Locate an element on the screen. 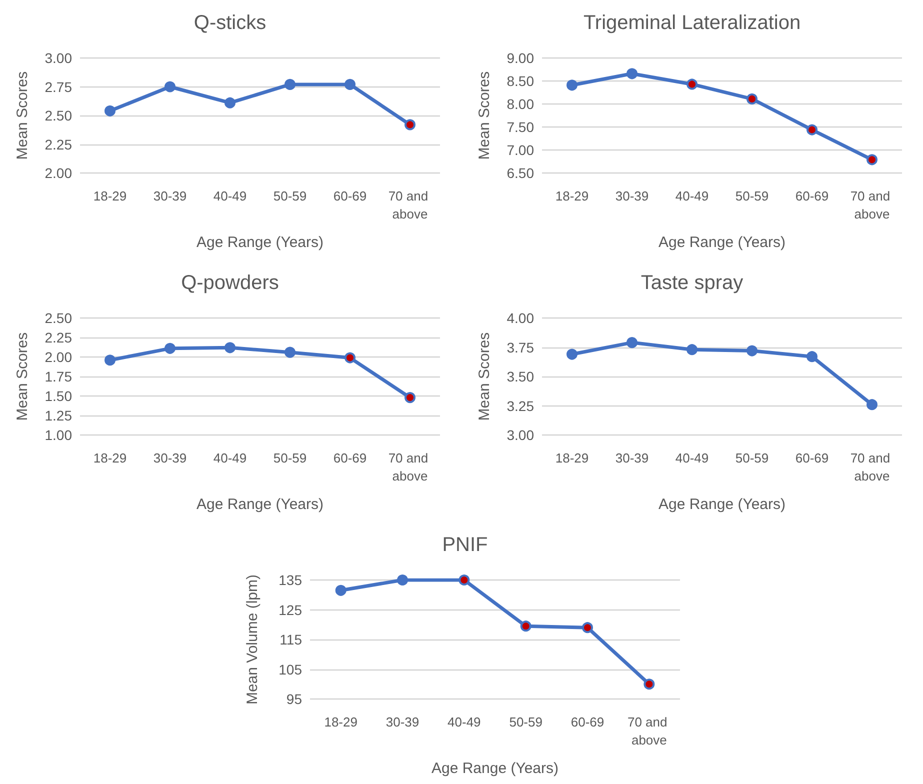 The height and width of the screenshot is (784, 923). y-tick-label: 1.00 is located at coordinates (58, 435).